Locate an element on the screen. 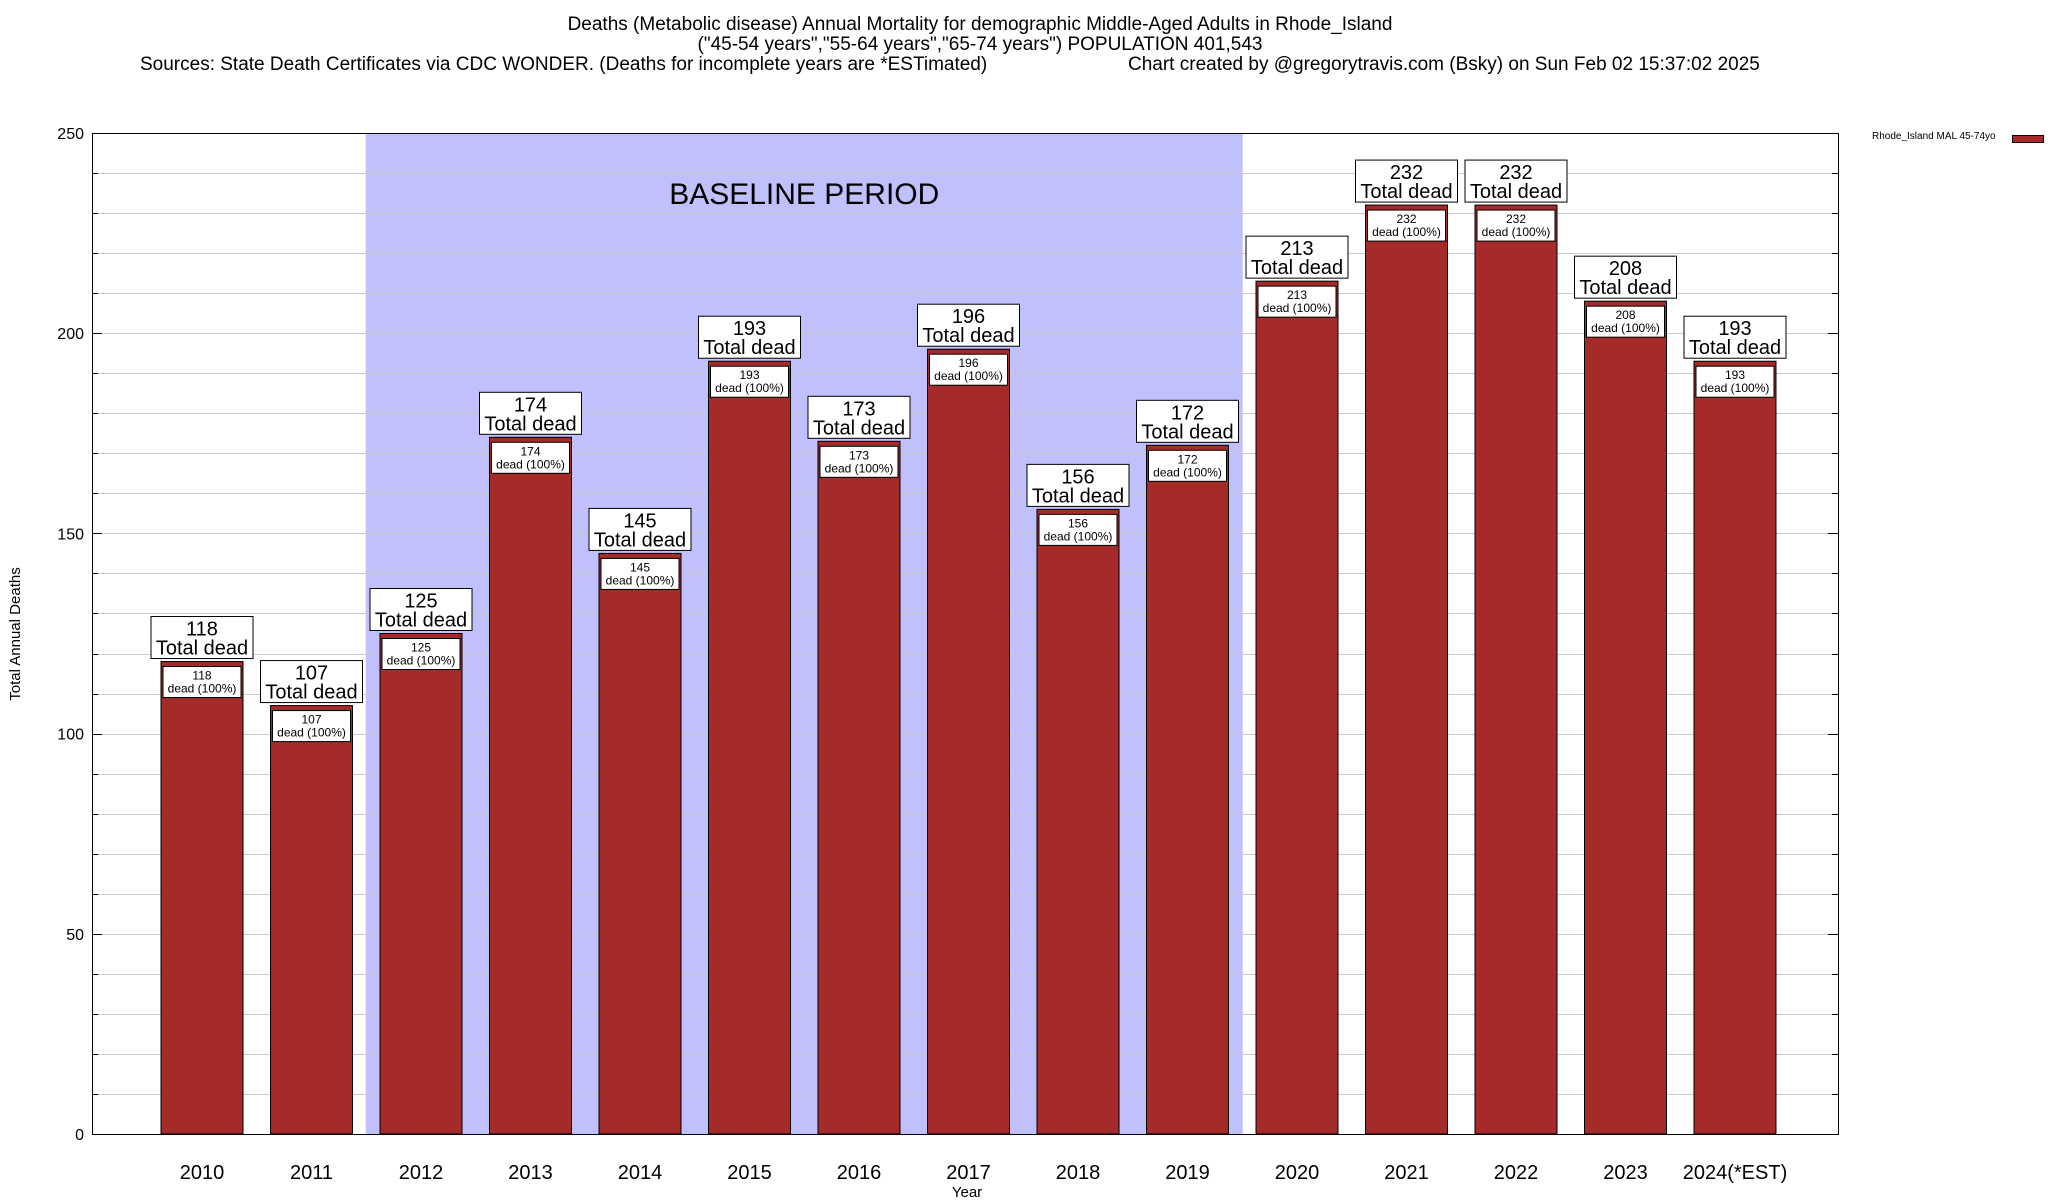  y-tick-label: 200 is located at coordinates (70, 334).